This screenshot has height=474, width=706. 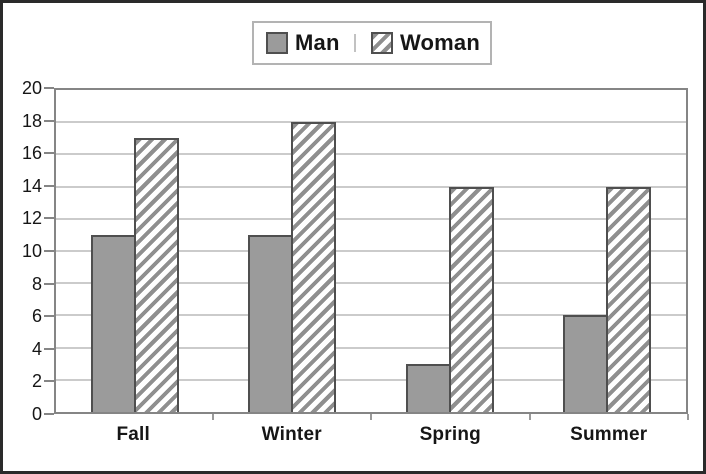 I want to click on legend-label-man: Man, so click(x=317, y=42).